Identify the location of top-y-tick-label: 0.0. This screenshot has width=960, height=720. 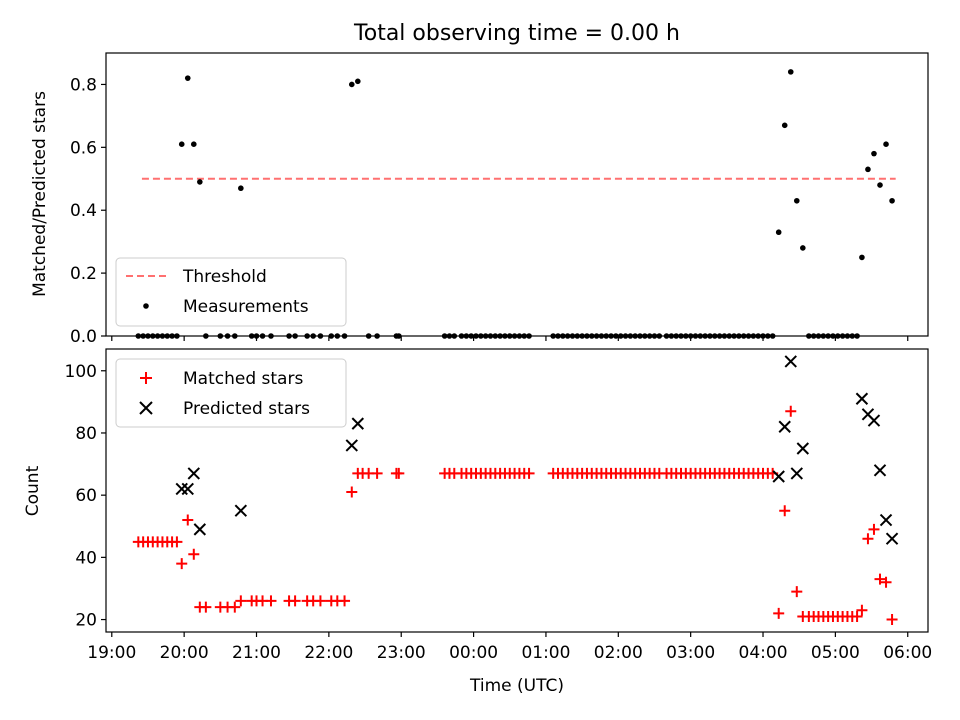
(83, 337).